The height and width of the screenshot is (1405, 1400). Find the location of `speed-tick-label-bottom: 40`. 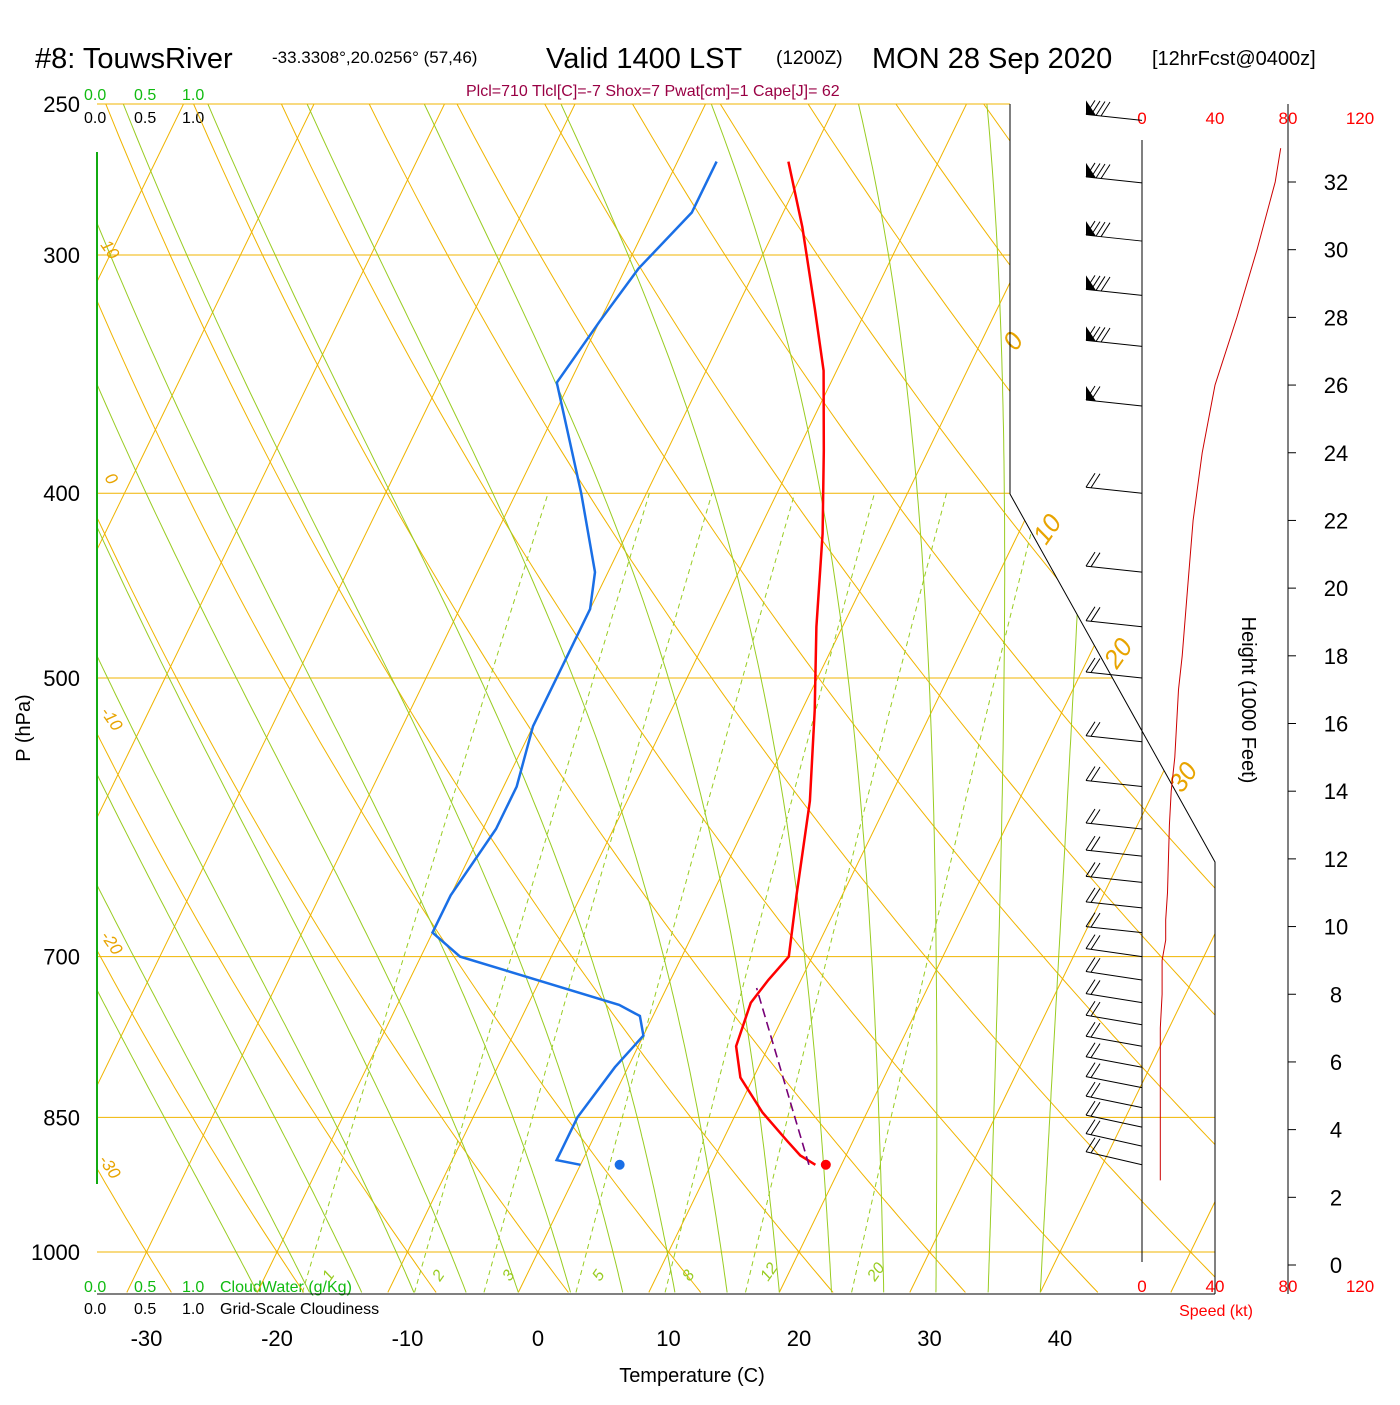

speed-tick-label-bottom: 40 is located at coordinates (1215, 1286).